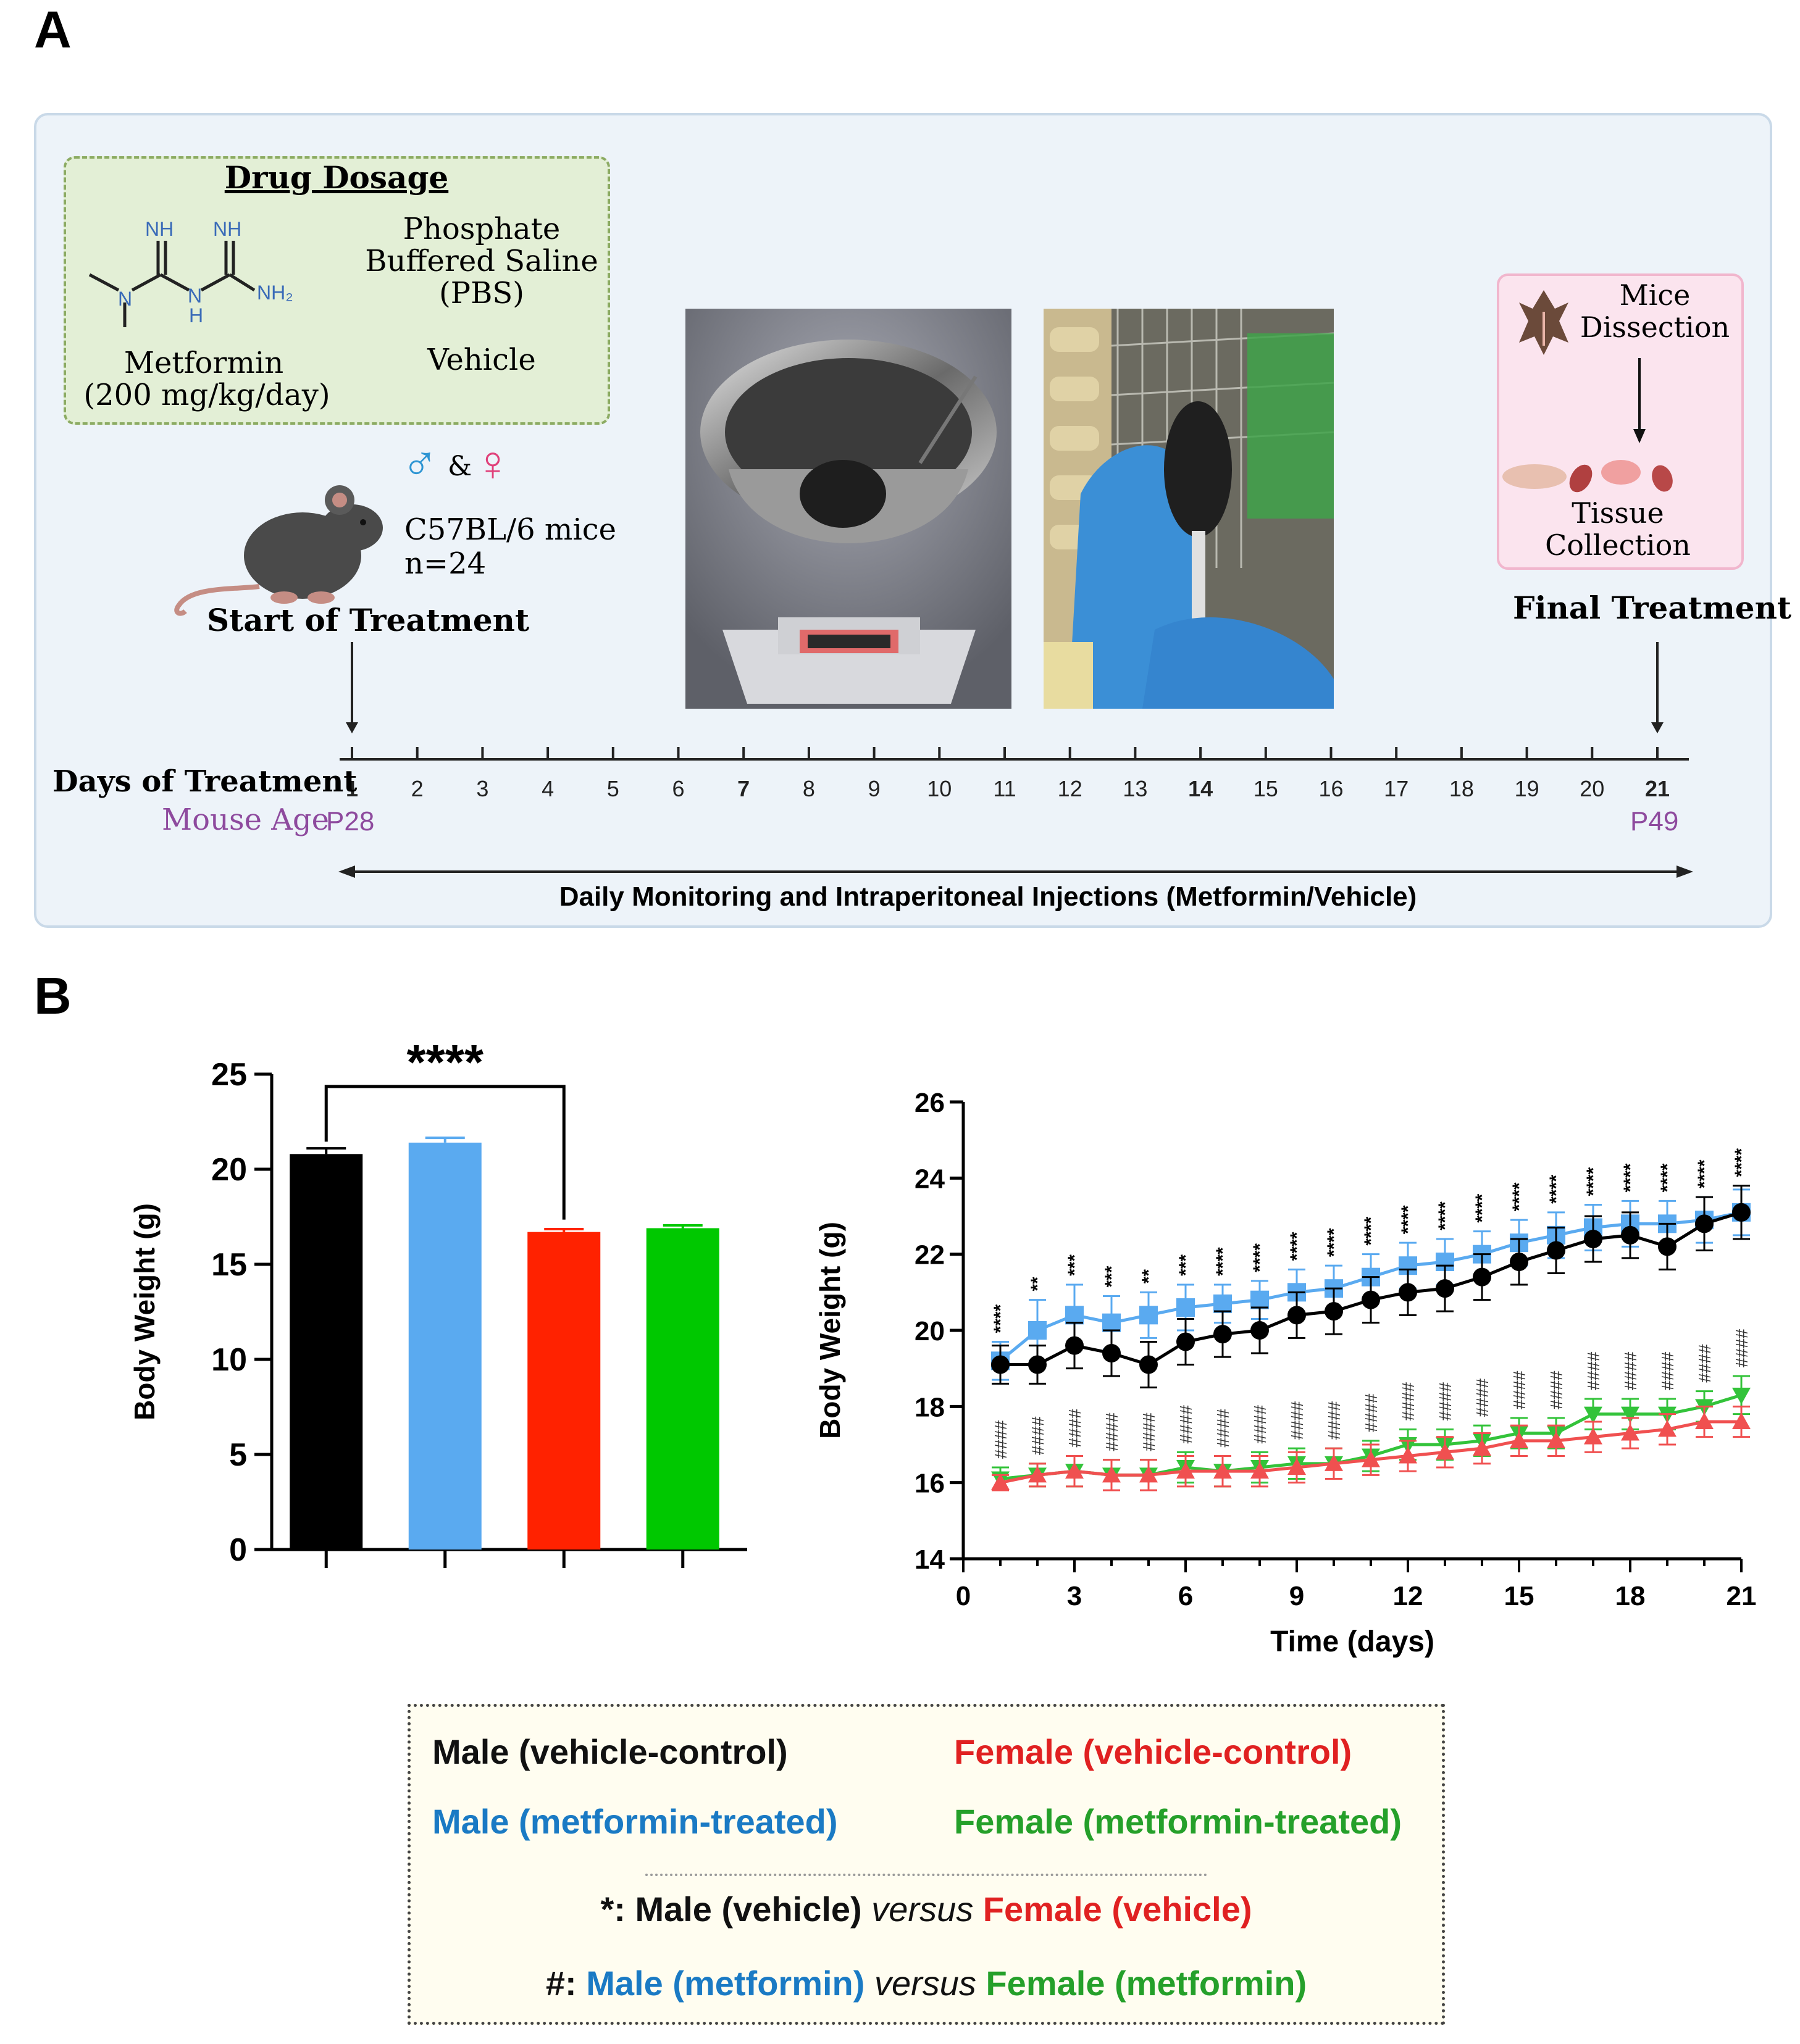  I want to click on star-female: Female (vehicle), so click(1117, 1909).